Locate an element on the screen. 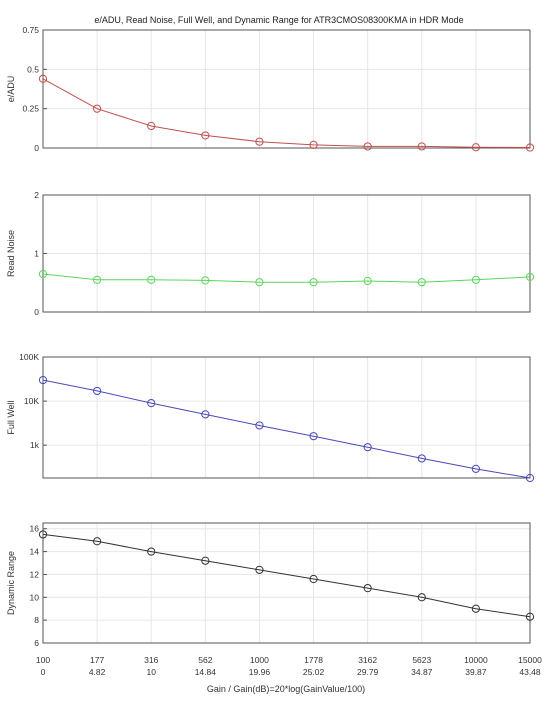 This screenshot has height=719, width=558. y-tick-label: 2 is located at coordinates (36, 195).